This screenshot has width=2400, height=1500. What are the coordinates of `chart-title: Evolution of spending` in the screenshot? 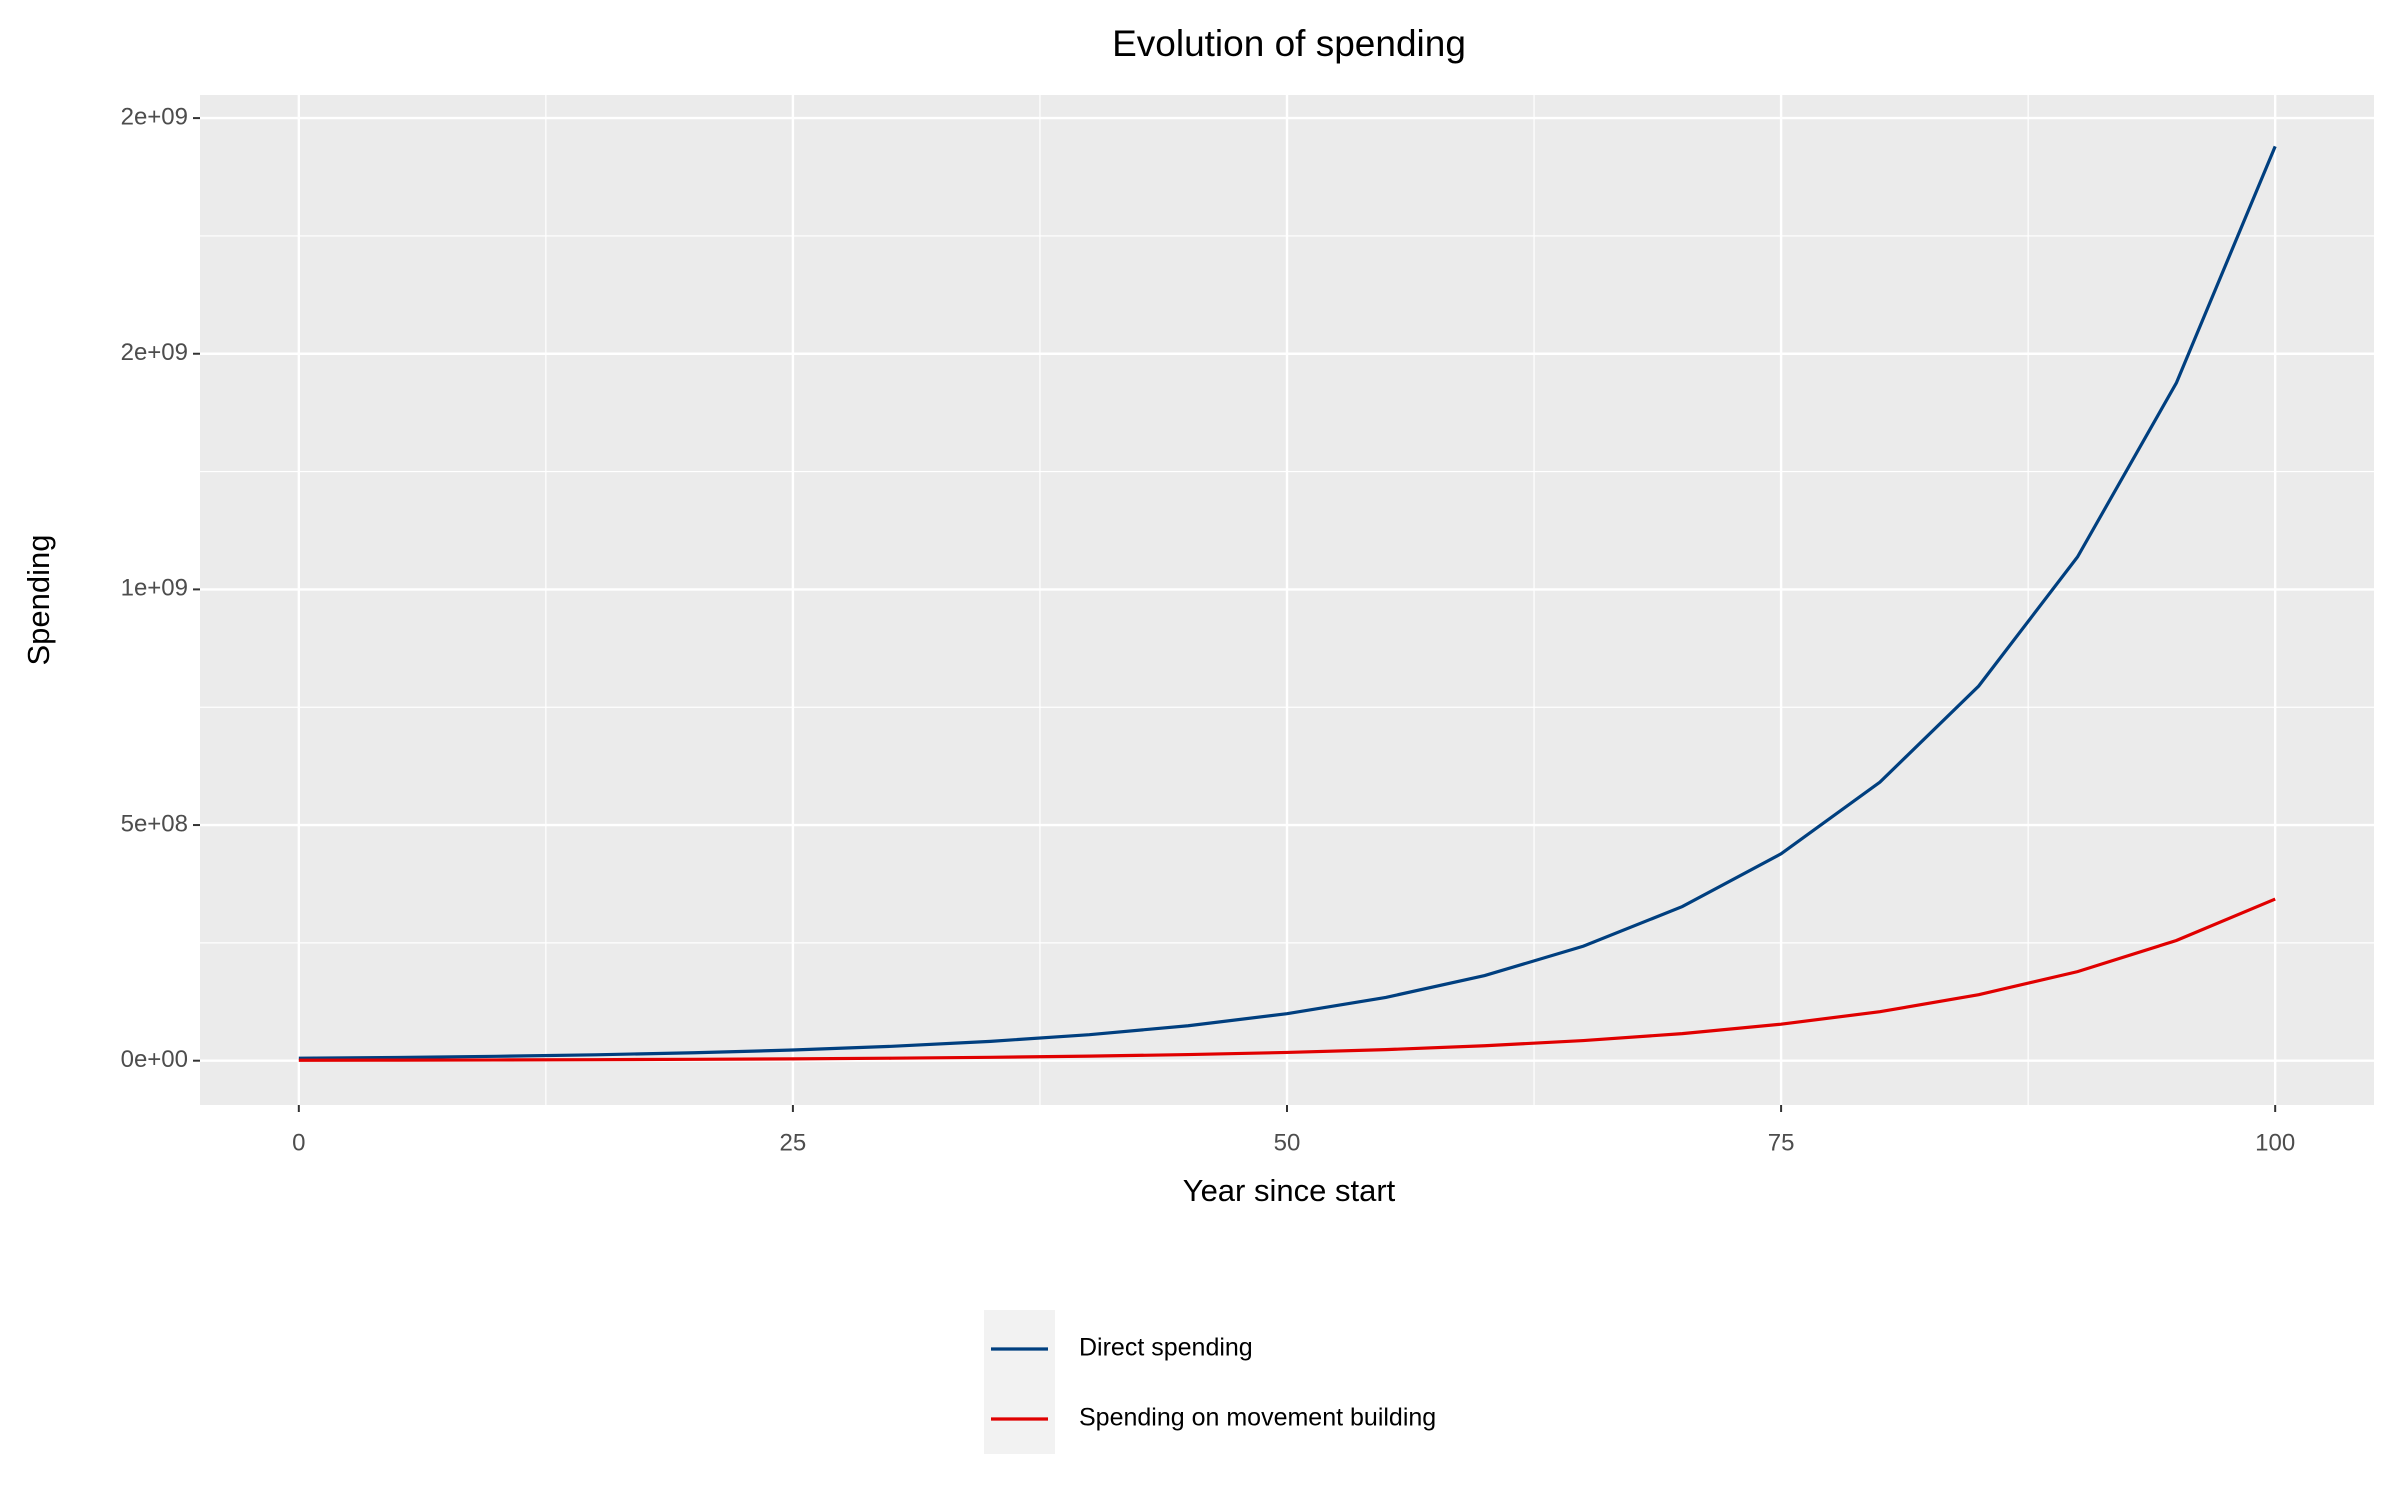 It's located at (1289, 43).